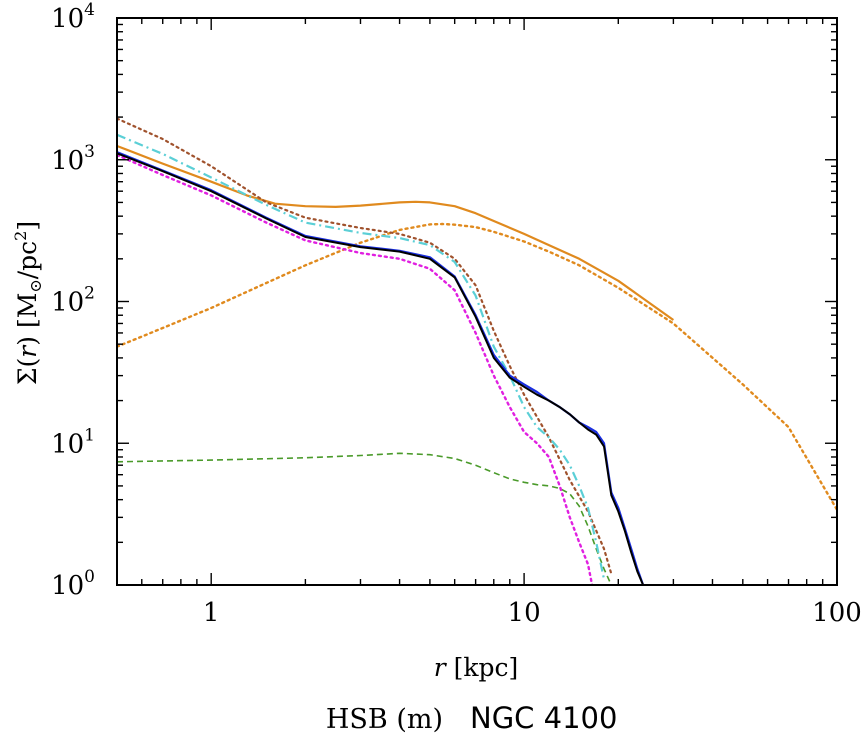  I want to click on caption-hsb: HSB (m), so click(384, 719).